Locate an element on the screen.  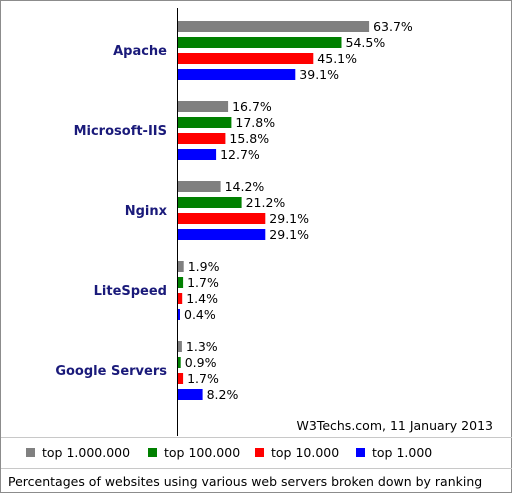
value-label-google-servers-top-1-000-000: 1.3% is located at coordinates (202, 346).